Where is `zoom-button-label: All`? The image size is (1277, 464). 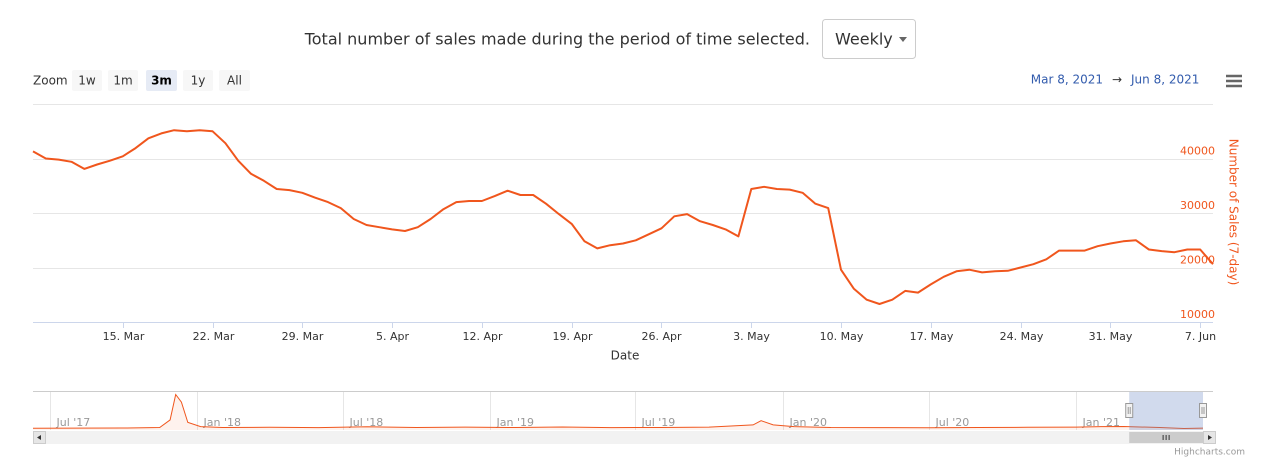
zoom-button-label: All is located at coordinates (234, 81).